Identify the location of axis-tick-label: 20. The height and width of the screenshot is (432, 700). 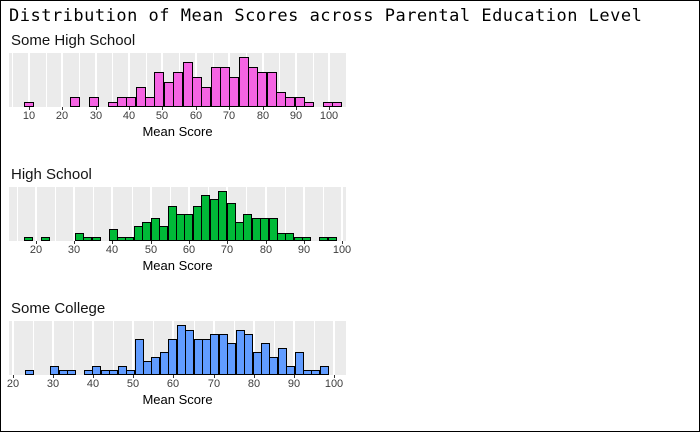
(36, 250).